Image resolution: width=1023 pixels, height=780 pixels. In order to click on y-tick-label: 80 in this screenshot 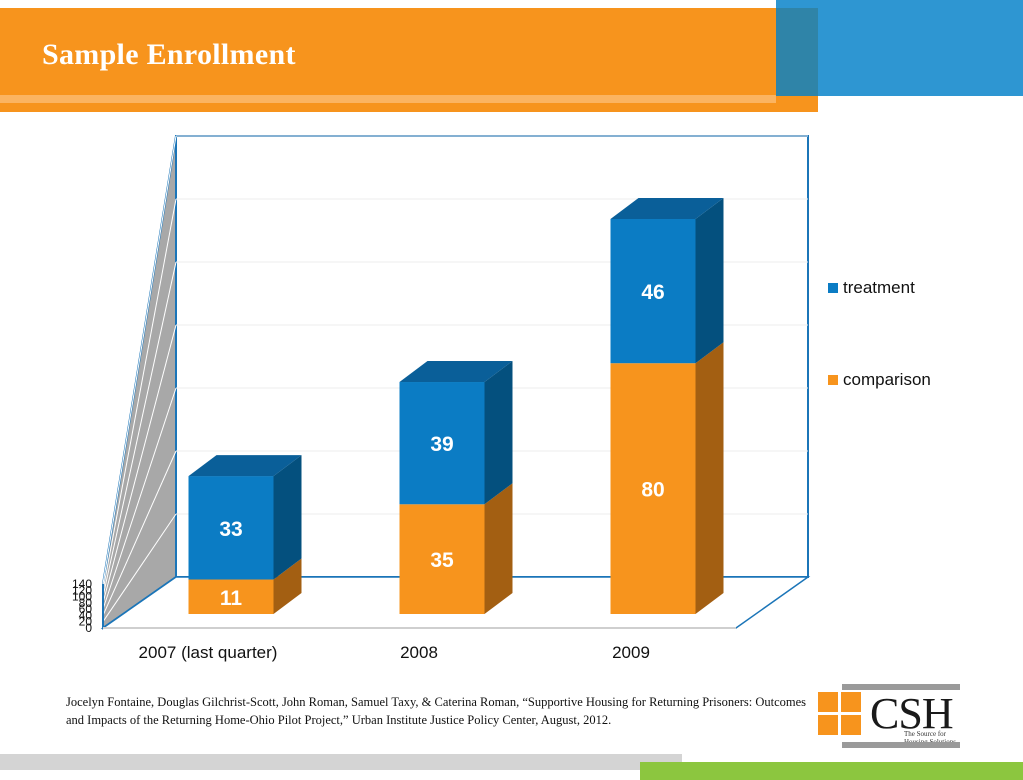, I will do `click(86, 603)`.